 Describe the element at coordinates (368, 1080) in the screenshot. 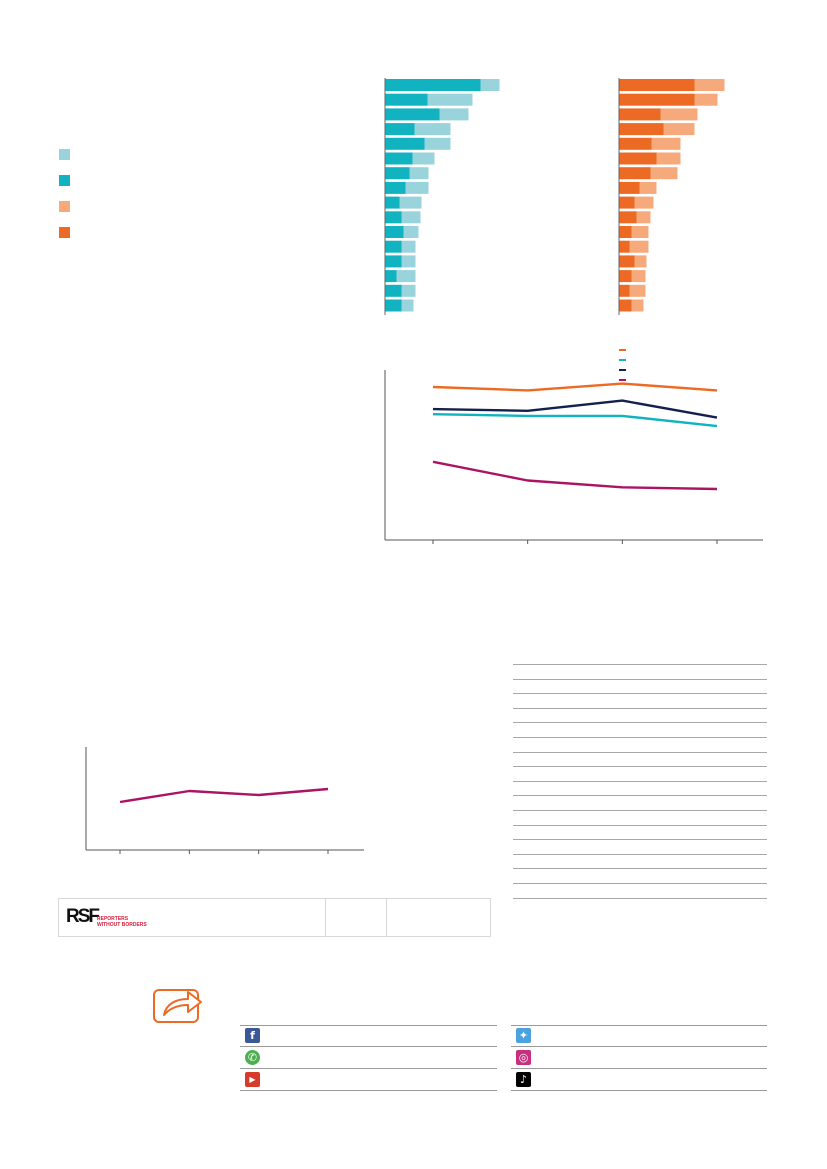

I see `share-youtube: ▶` at that location.